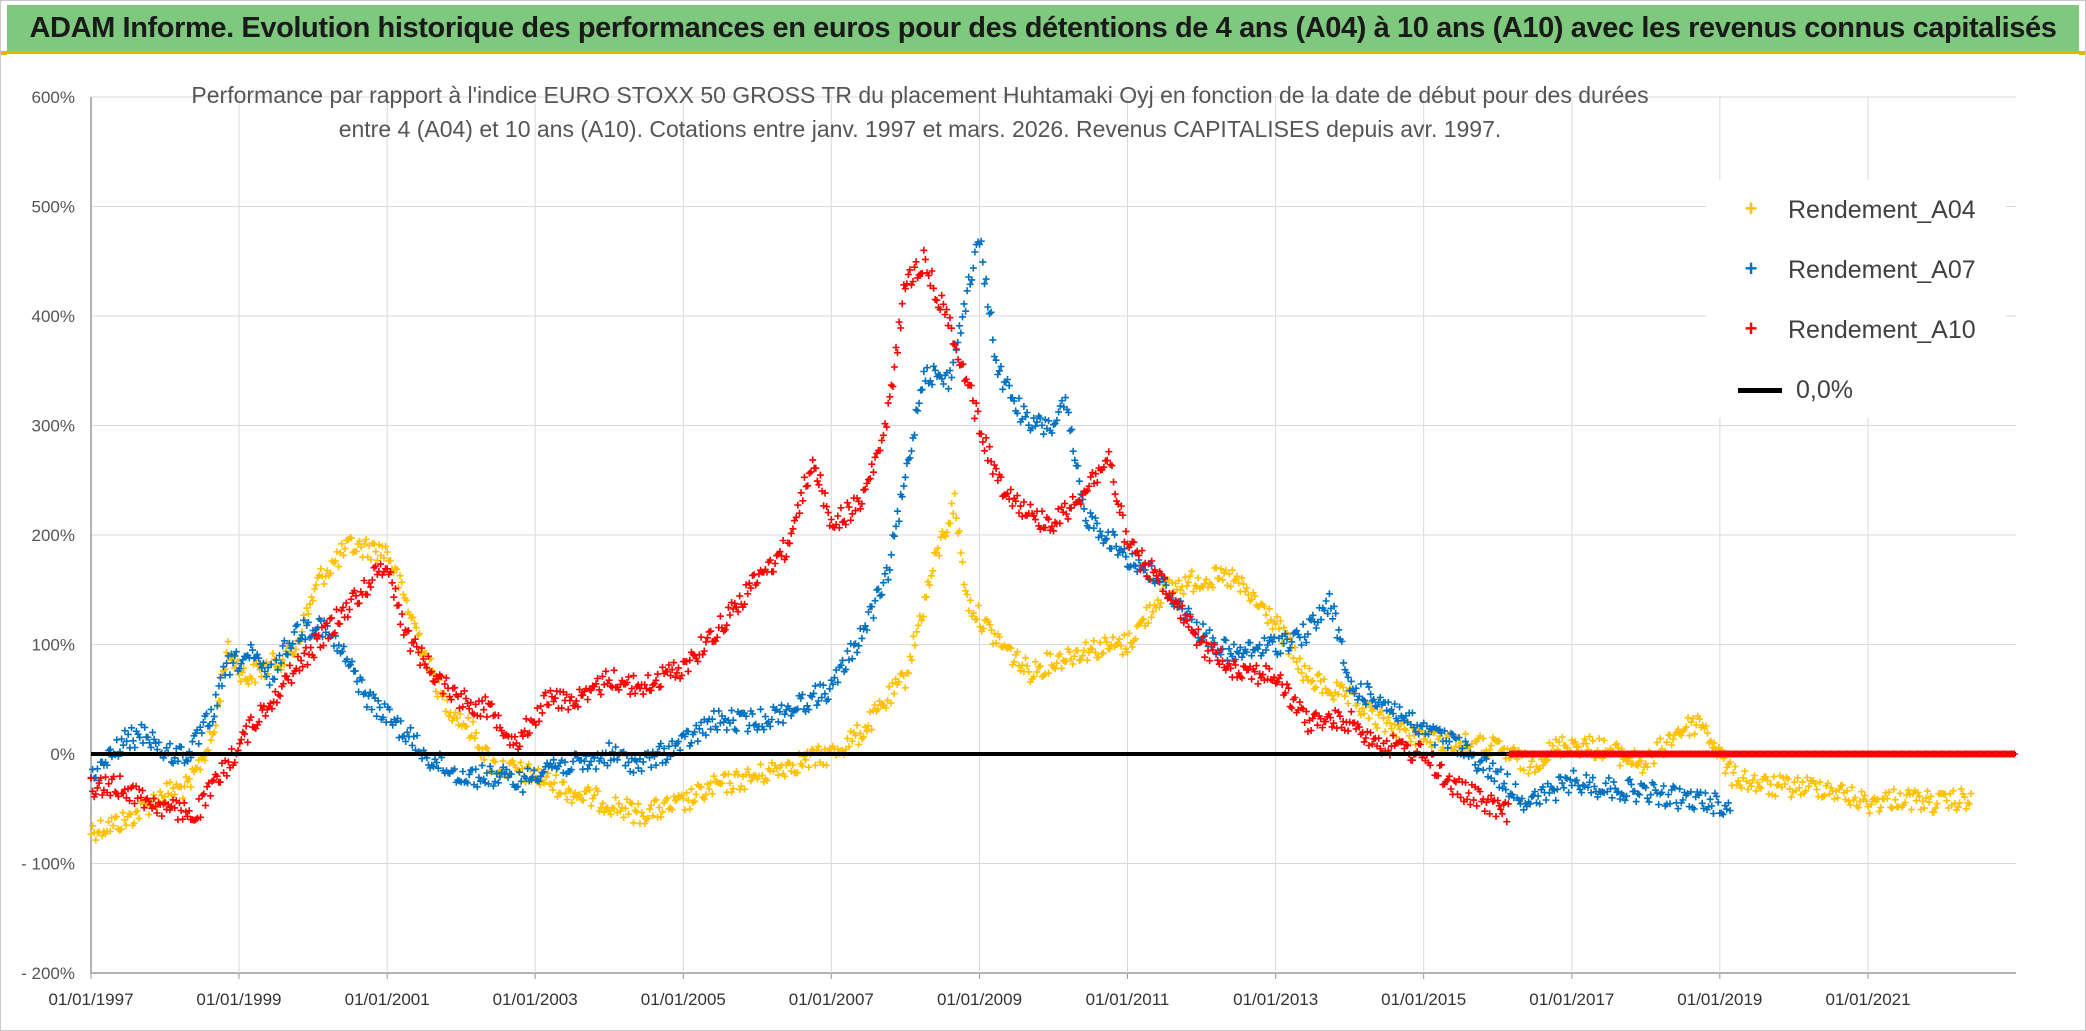 The width and height of the screenshot is (2086, 1031). I want to click on legend-marker-a10: +, so click(1751, 328).